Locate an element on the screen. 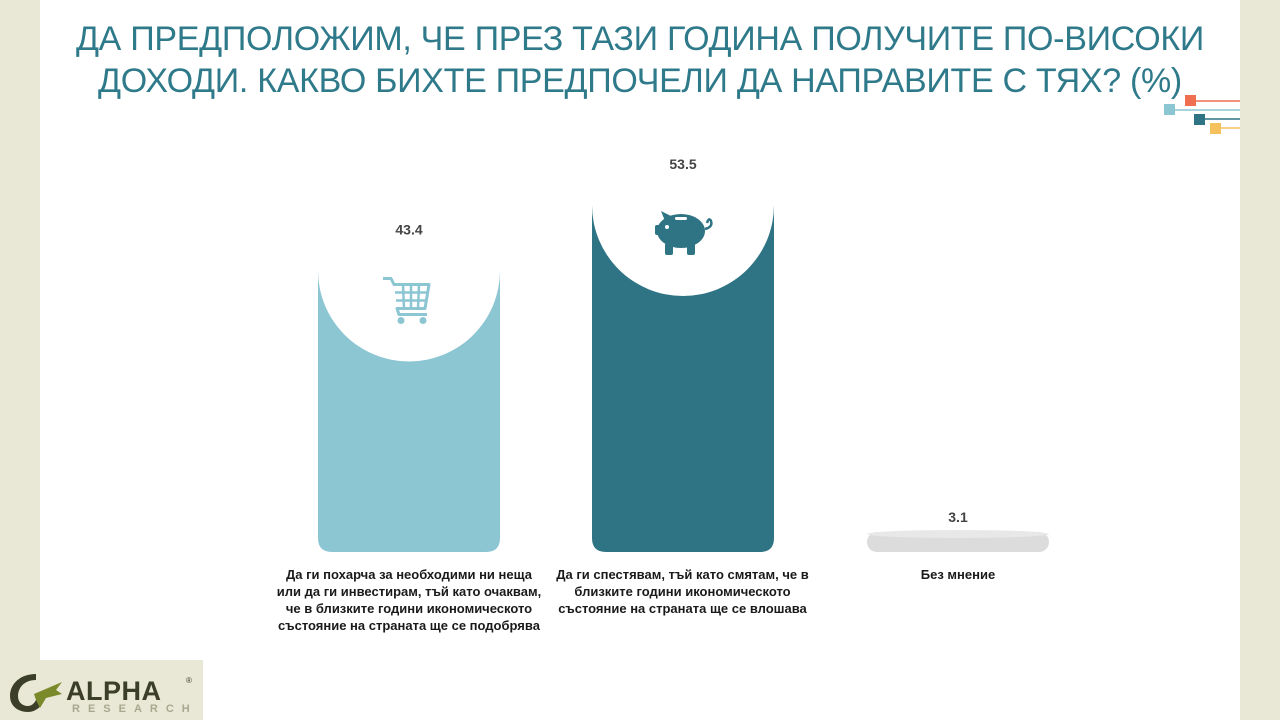 The image size is (1280, 720). category-label-line: Да ги похарча за необходими ни неща is located at coordinates (409, 574).